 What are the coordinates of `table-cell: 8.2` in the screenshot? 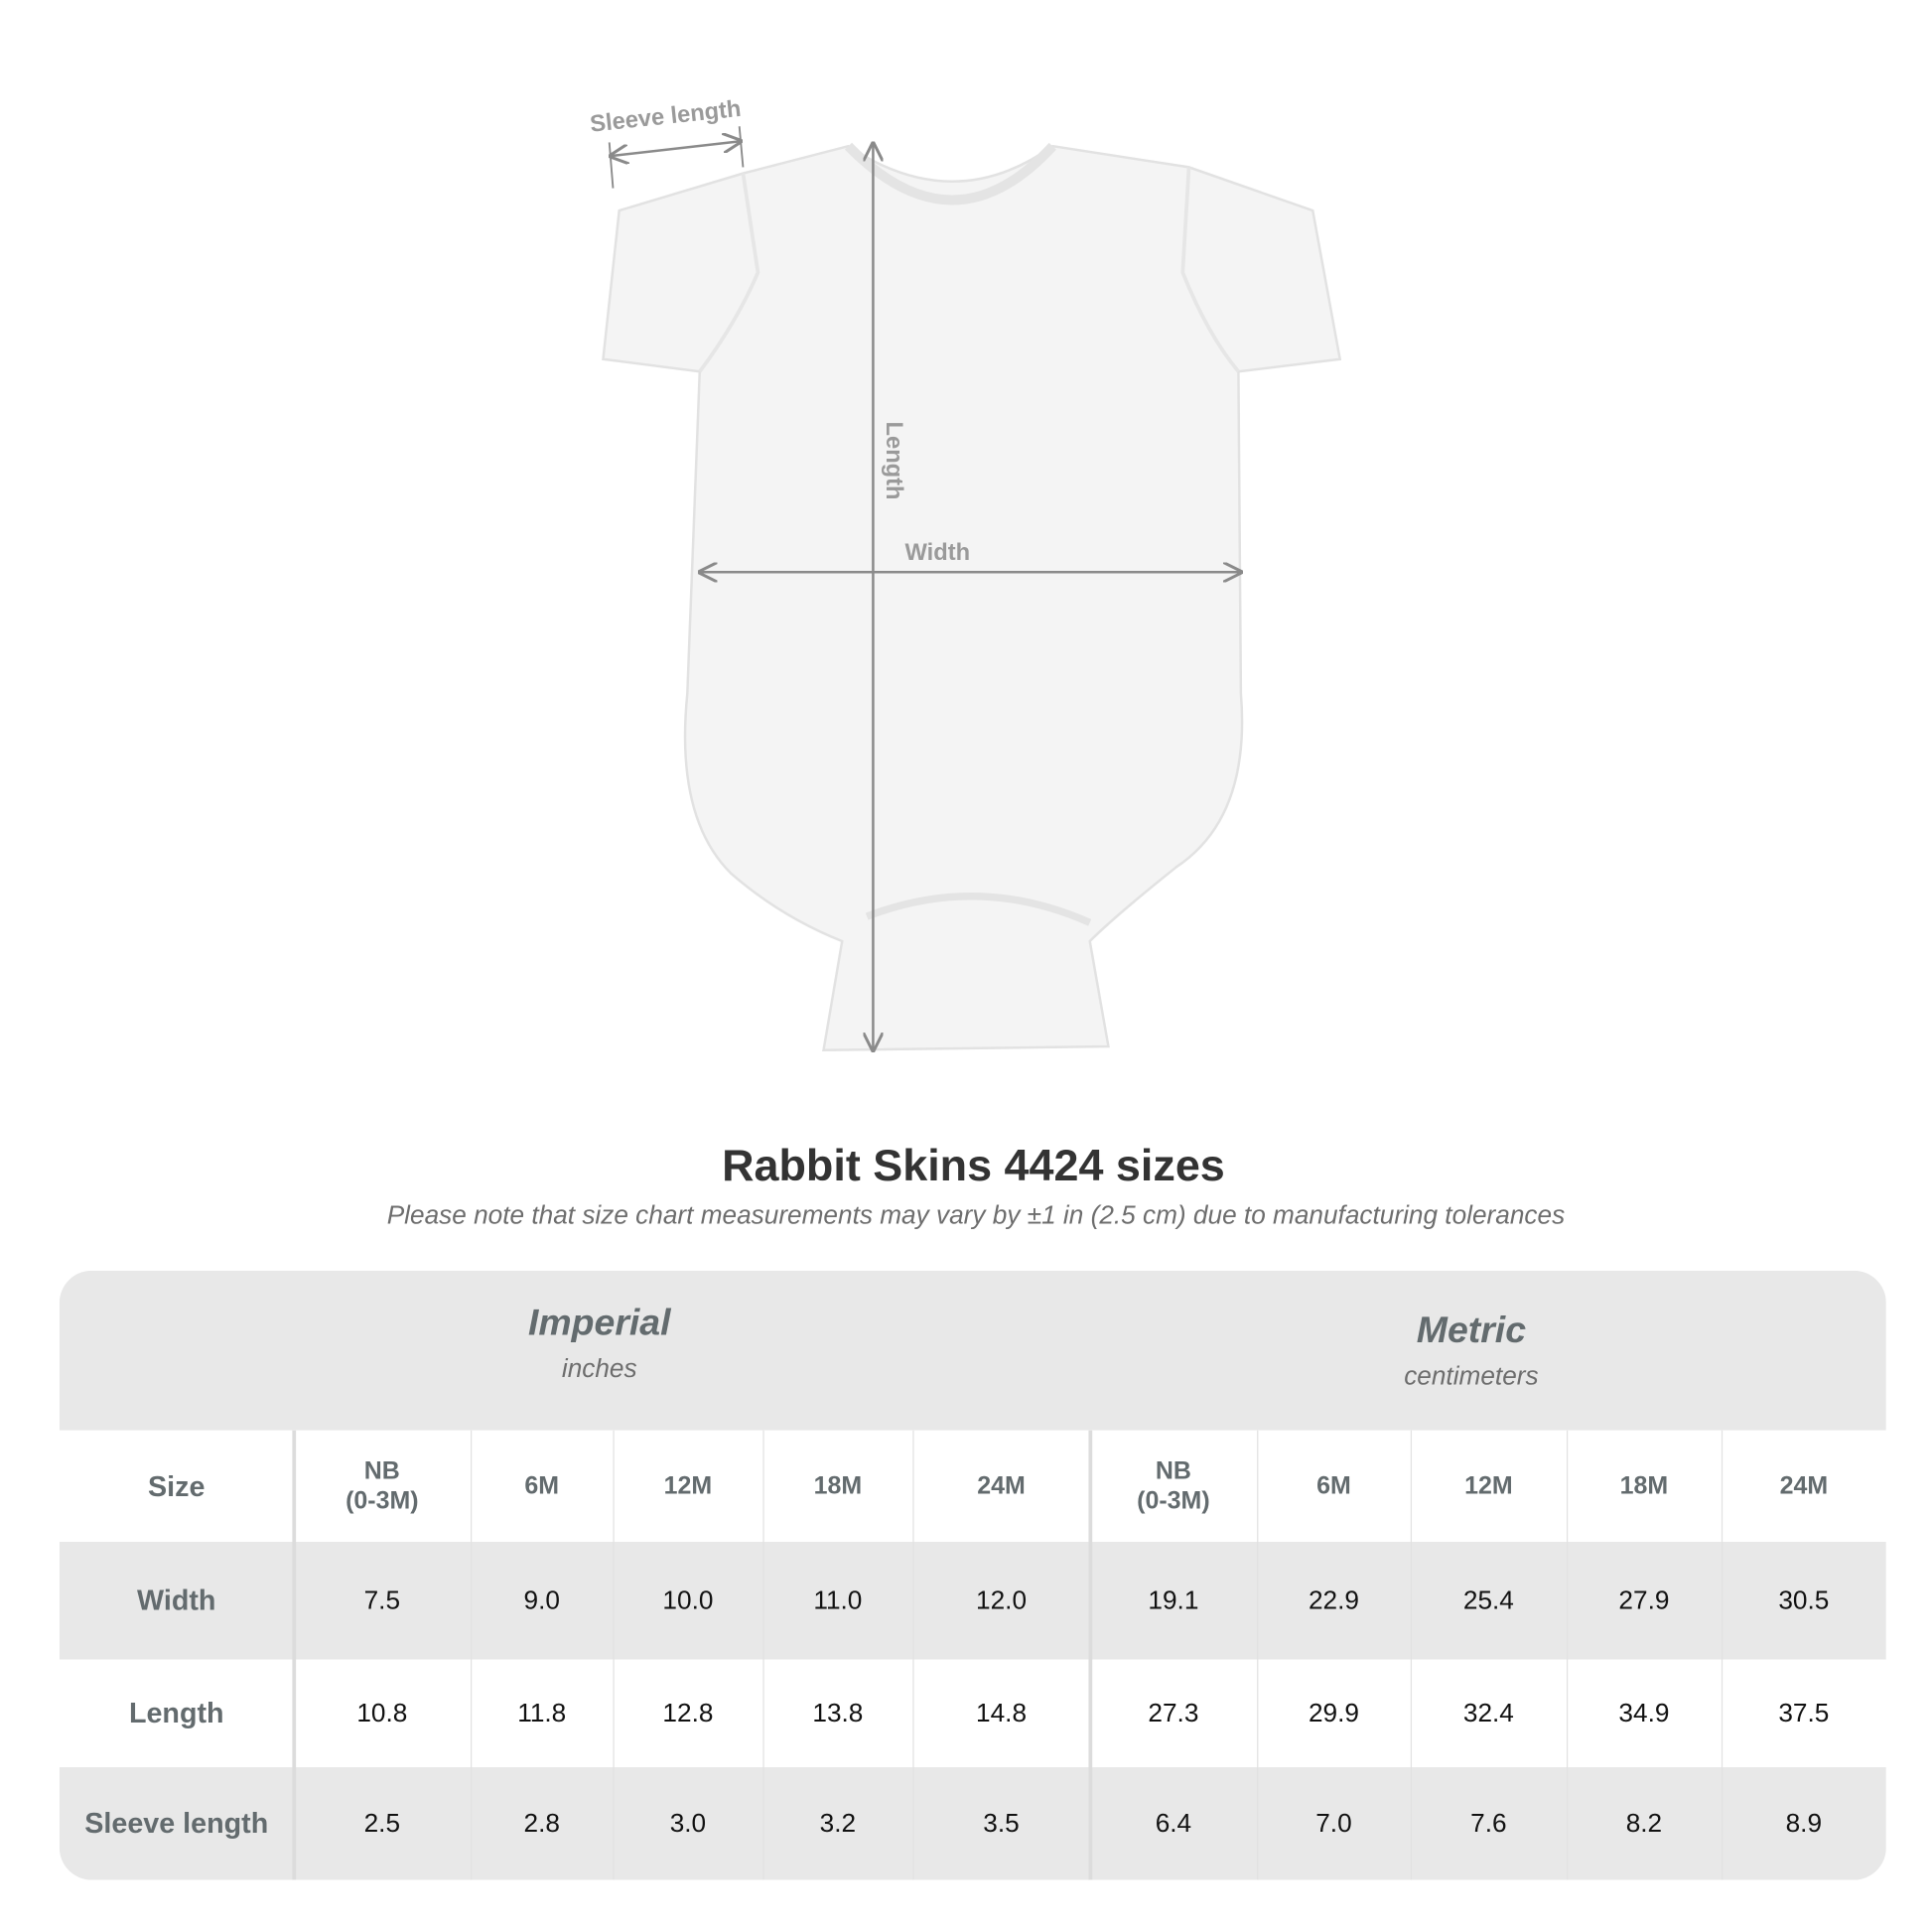 It's located at (1644, 1823).